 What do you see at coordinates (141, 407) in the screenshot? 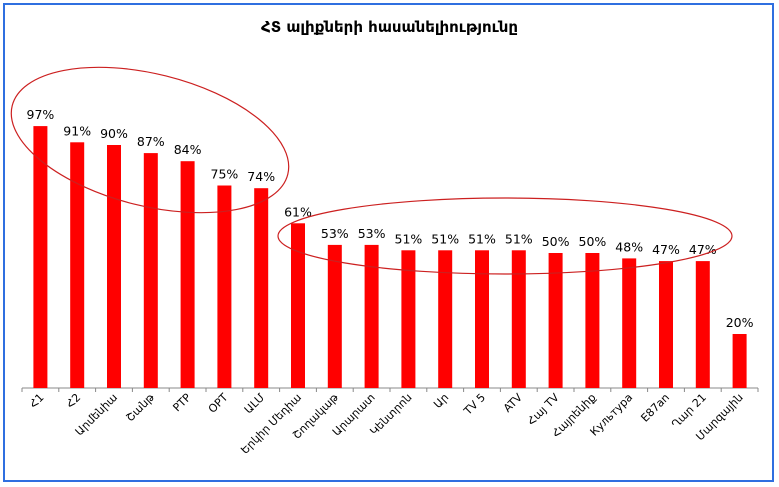
I see `category-label: Շանթ` at bounding box center [141, 407].